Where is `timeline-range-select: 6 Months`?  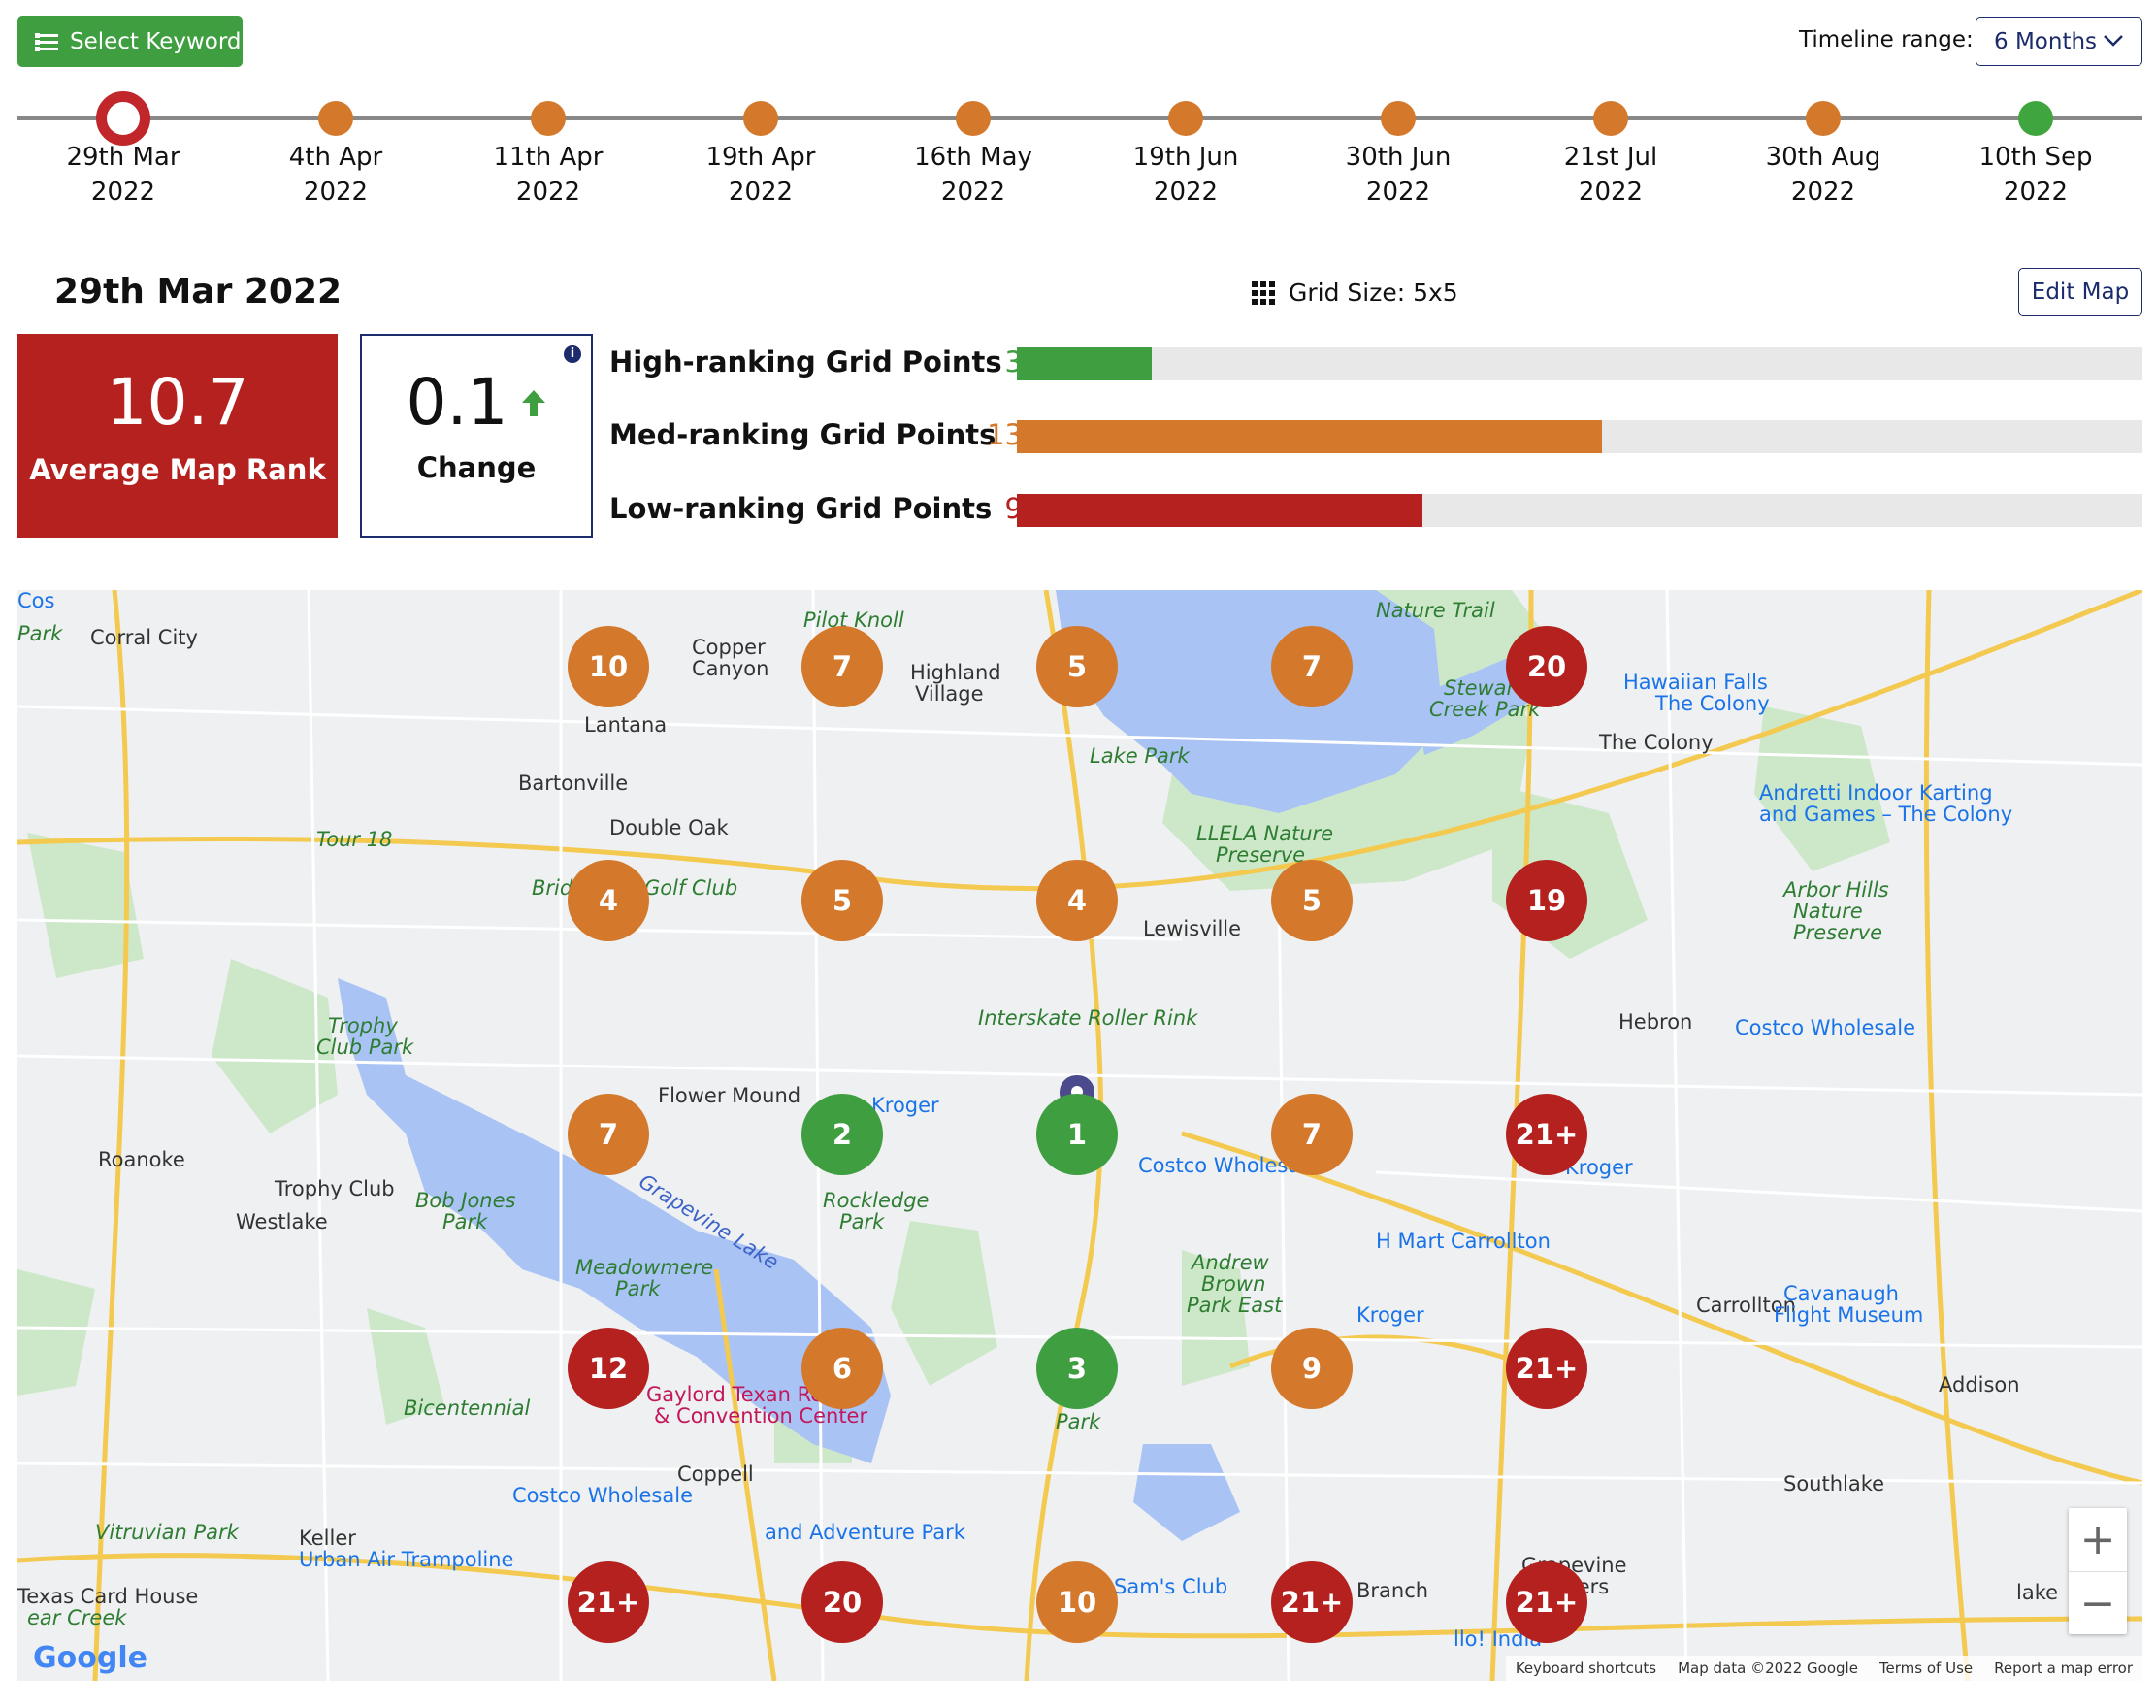
timeline-range-select: 6 Months is located at coordinates (2059, 41).